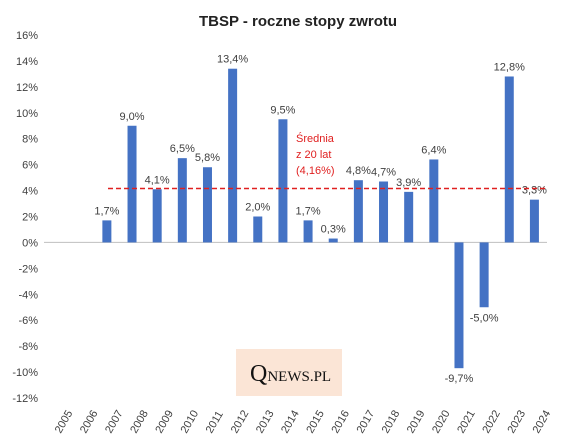 The height and width of the screenshot is (446, 571). Describe the element at coordinates (25, 399) in the screenshot. I see `y-tick-label: -12%` at that location.